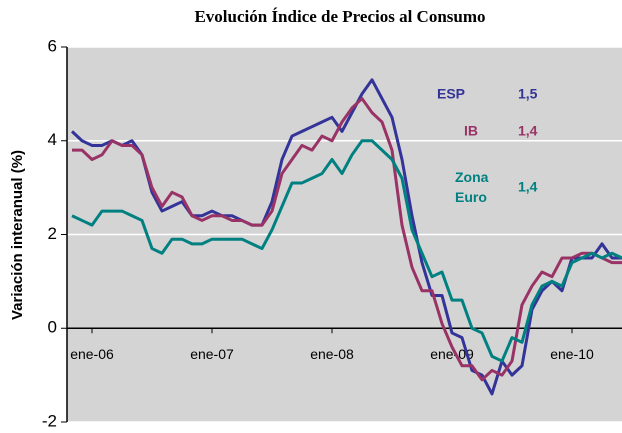 This screenshot has height=433, width=622. I want to click on x-tick-label: ene-08, so click(332, 354).